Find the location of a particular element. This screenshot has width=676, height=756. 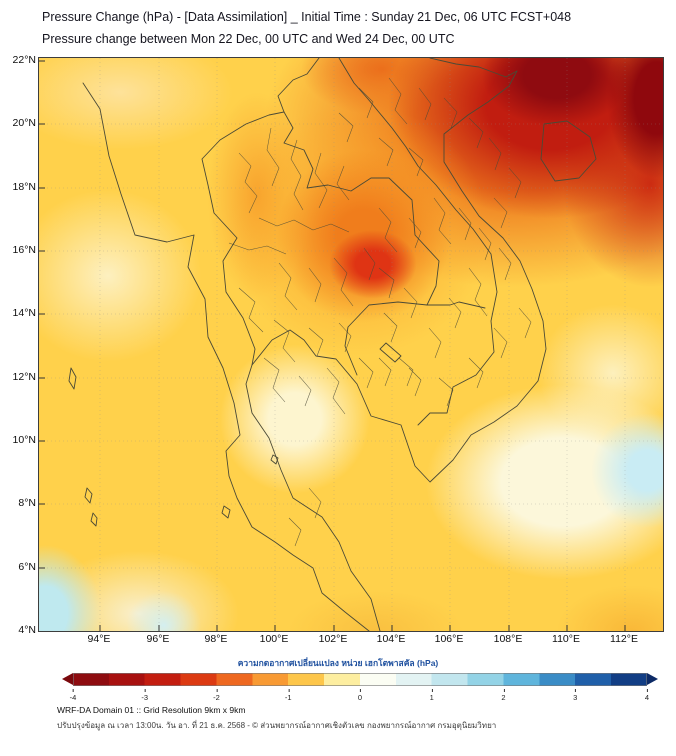

lat-tick-label: 22°N is located at coordinates (24, 60).